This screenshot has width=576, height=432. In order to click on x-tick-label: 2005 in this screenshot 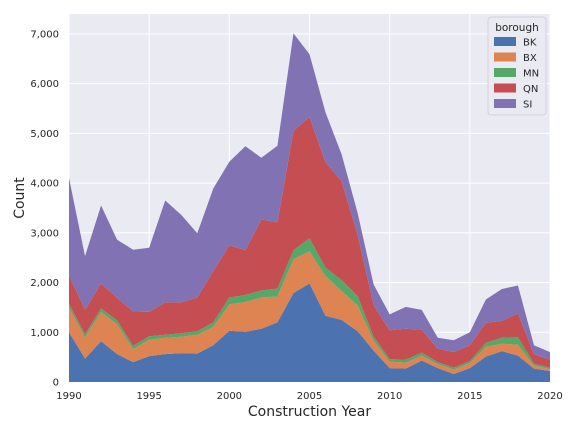, I will do `click(309, 396)`.